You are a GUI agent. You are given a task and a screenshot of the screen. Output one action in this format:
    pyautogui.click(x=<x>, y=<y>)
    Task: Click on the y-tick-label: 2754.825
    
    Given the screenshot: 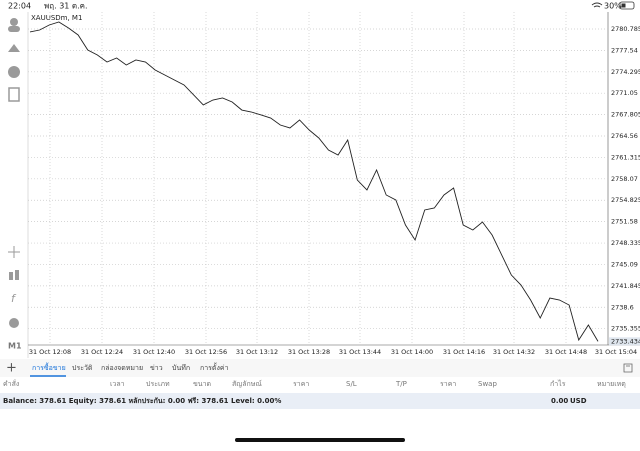 What is the action you would take?
    pyautogui.click(x=625, y=200)
    